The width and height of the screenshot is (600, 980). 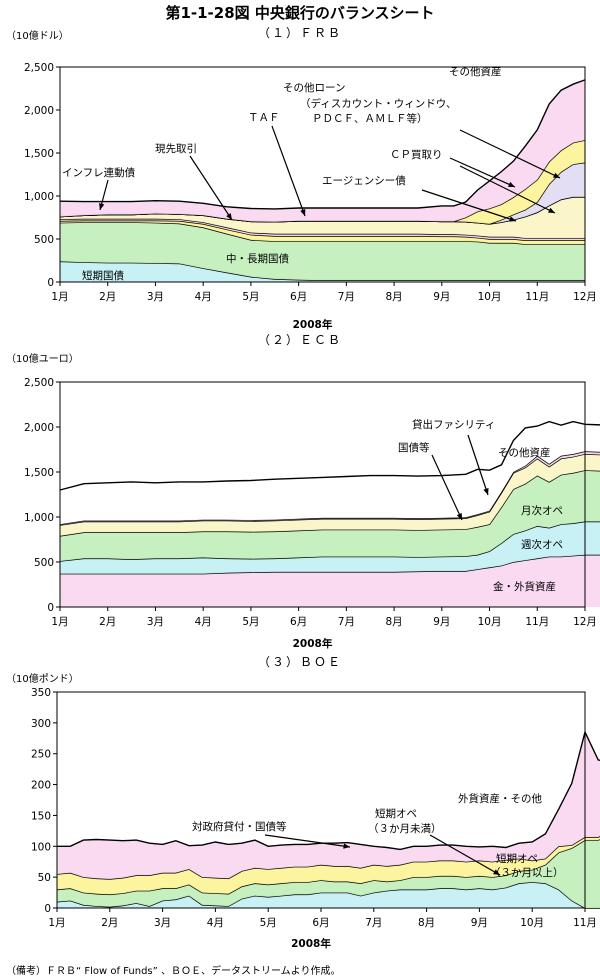 What do you see at coordinates (41, 847) in the screenshot?
I see `y-tick-label: 100` at bounding box center [41, 847].